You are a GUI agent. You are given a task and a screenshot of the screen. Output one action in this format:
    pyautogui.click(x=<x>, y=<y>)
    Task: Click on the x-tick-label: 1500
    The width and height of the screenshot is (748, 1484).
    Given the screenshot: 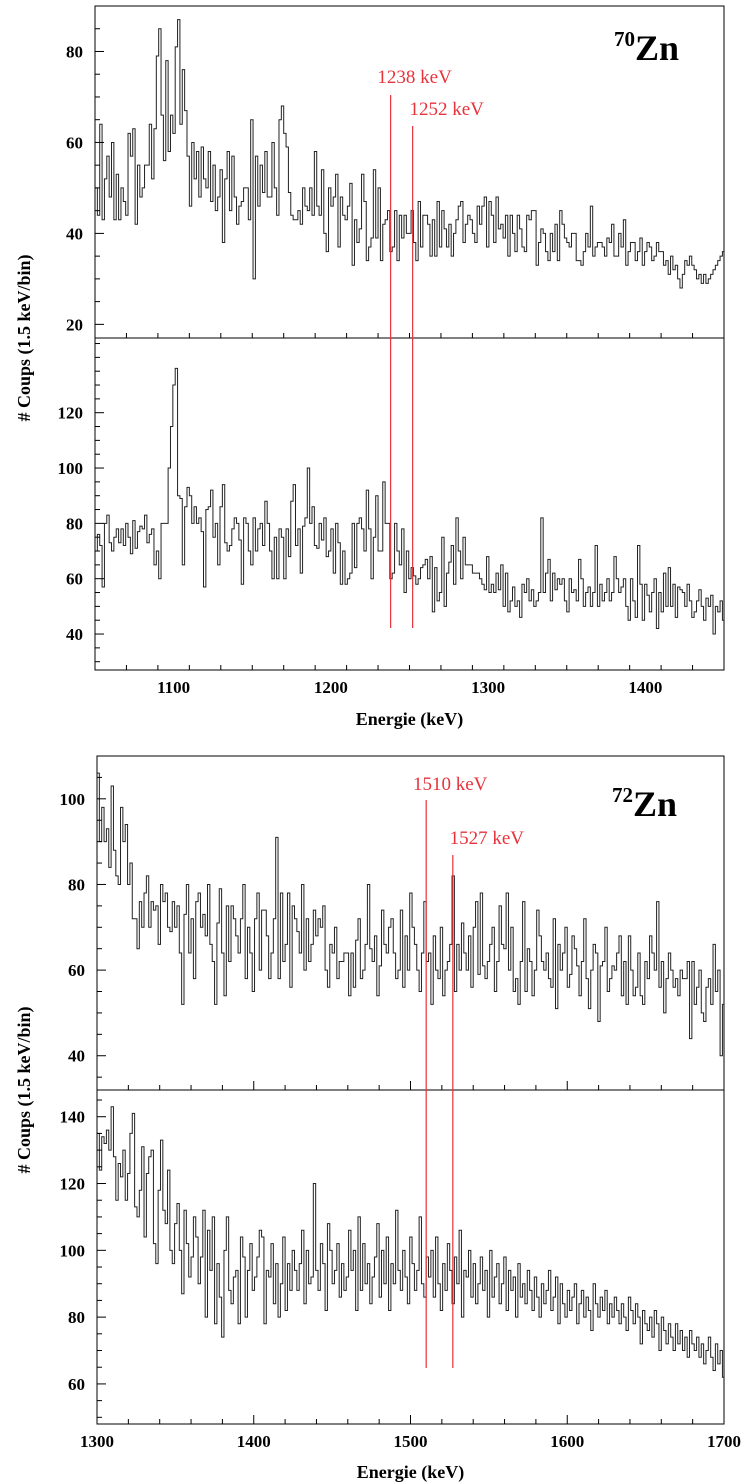 What is the action you would take?
    pyautogui.click(x=411, y=1441)
    